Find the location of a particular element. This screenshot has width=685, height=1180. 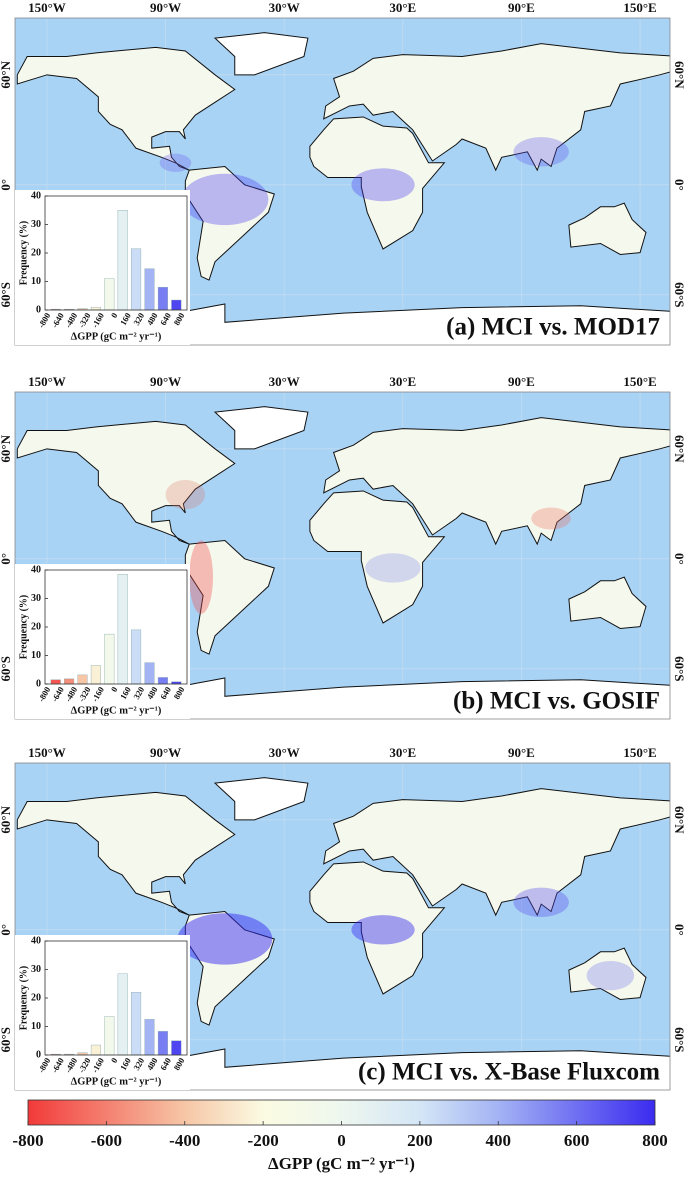

colorbar-tick-label: 600 is located at coordinates (577, 1140).